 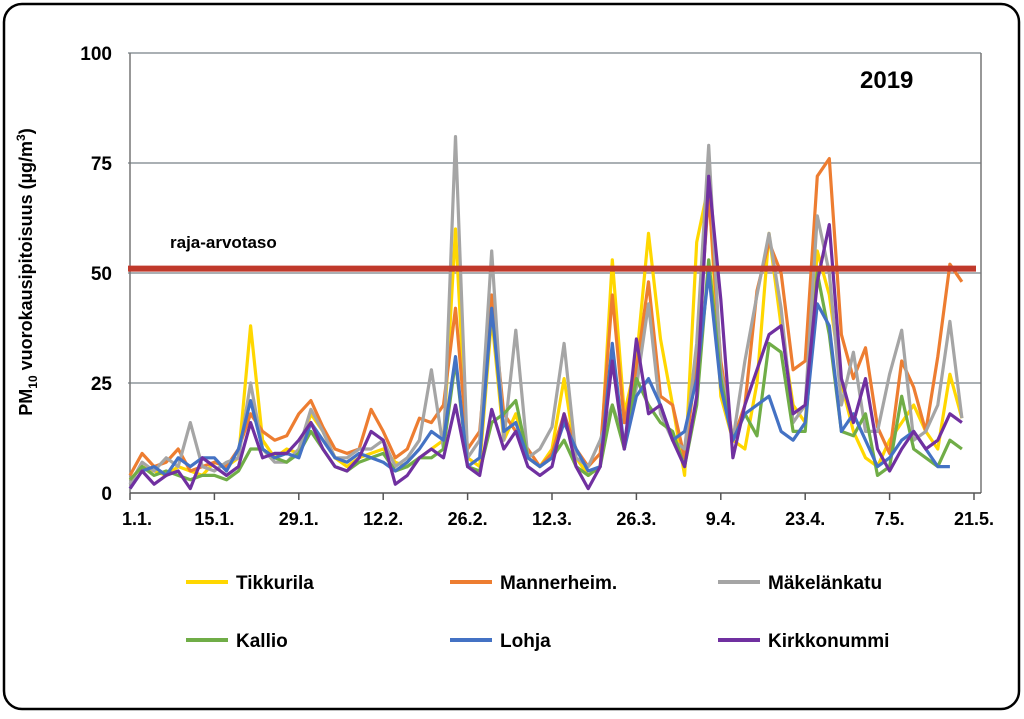 I want to click on legend-item: Mäkelänkatu, so click(x=800, y=583).